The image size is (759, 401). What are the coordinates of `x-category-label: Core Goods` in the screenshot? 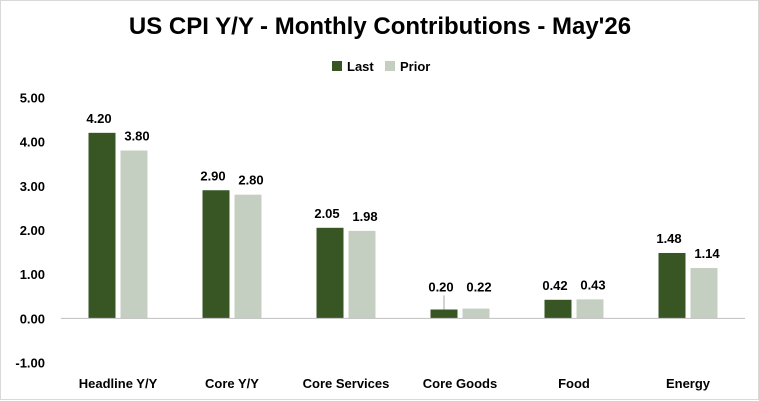 It's located at (460, 383).